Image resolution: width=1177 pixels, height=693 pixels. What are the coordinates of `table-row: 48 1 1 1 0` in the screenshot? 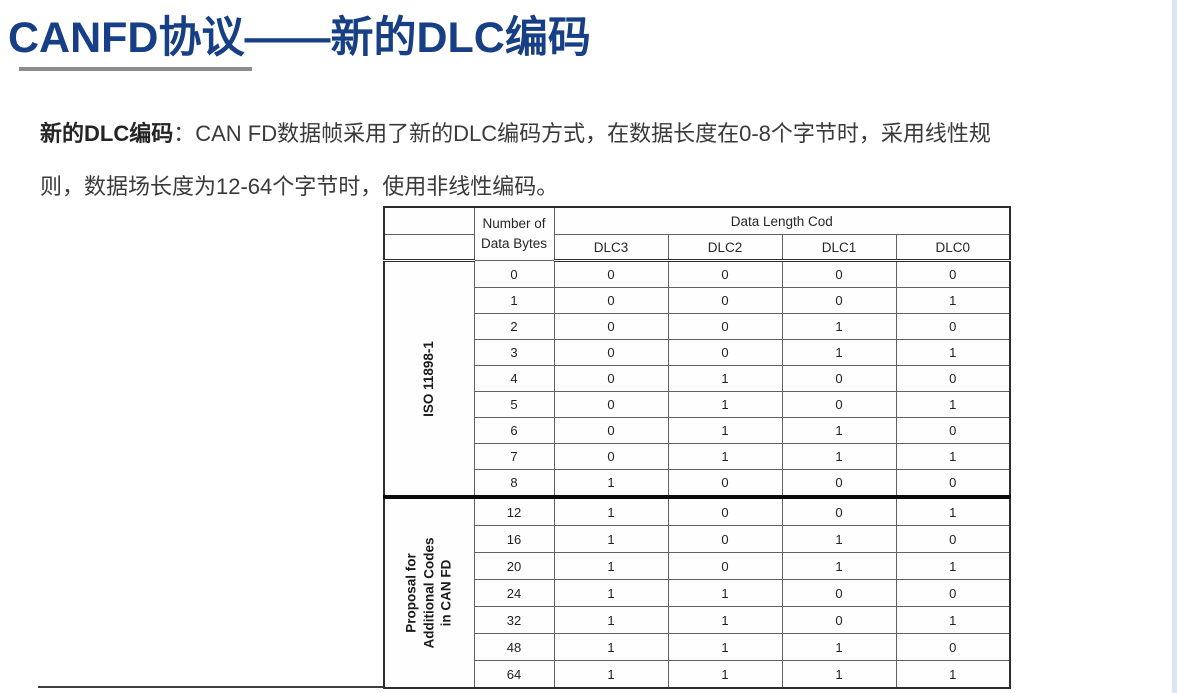 It's located at (697, 647).